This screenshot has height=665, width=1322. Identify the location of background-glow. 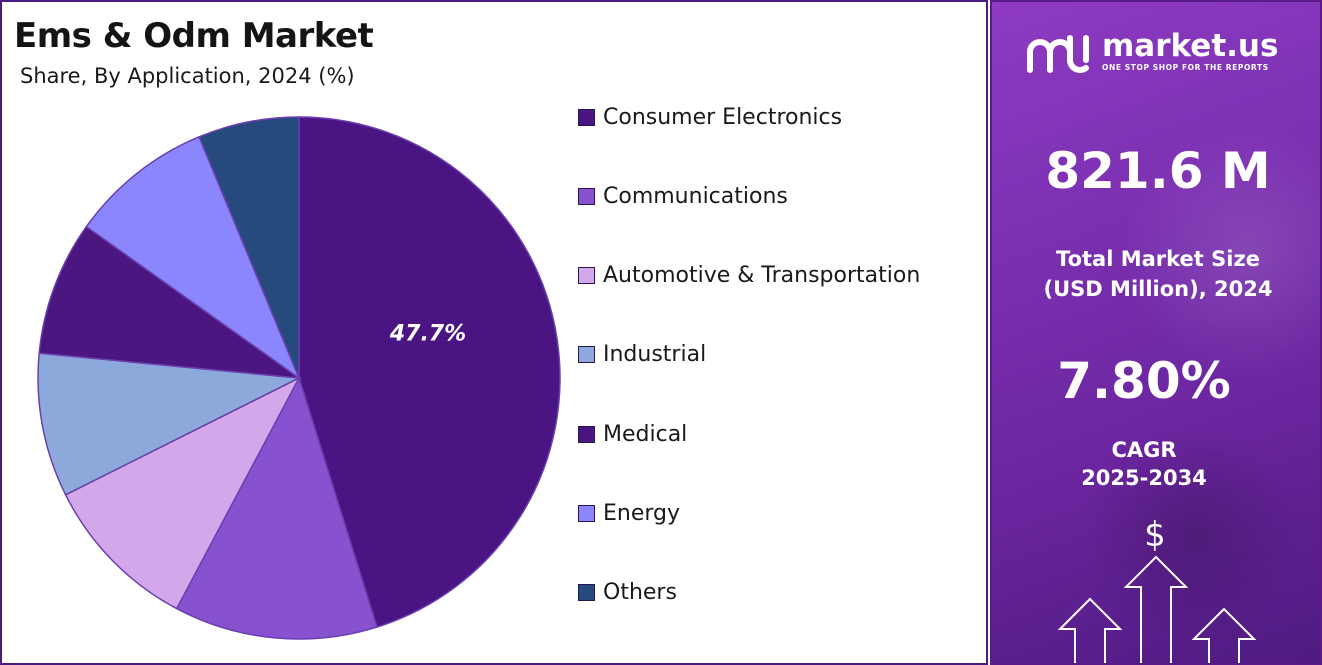
(1220, 252).